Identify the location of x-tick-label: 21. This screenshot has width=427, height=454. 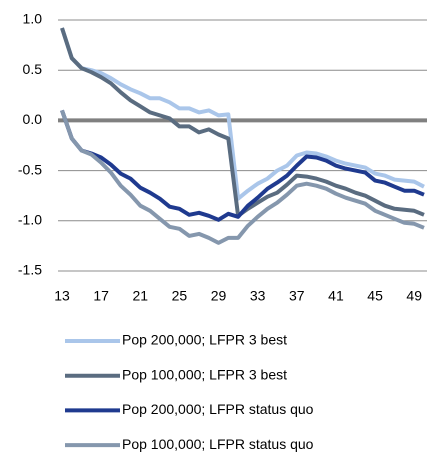
(140, 296).